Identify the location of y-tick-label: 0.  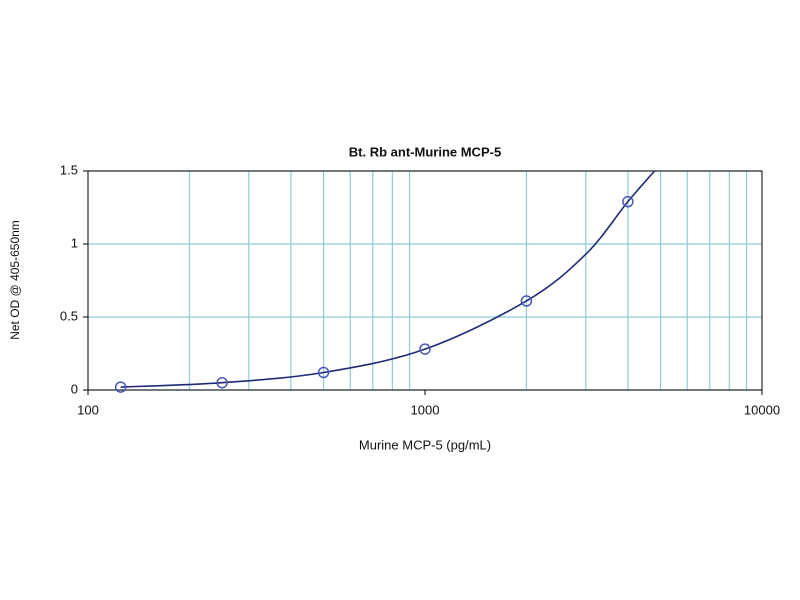
(74, 388).